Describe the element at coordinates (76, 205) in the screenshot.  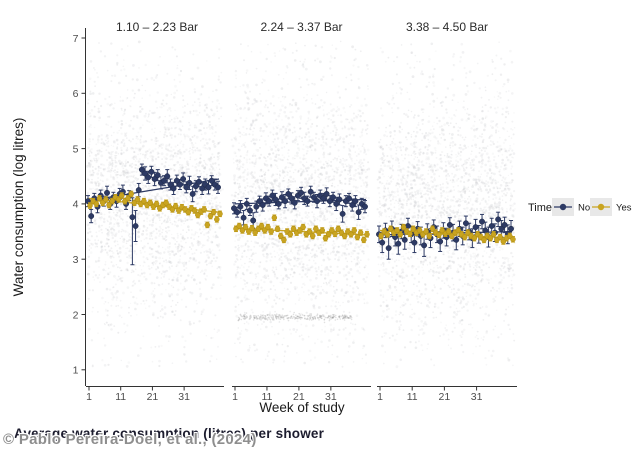
I see `y-tick-label: 4` at that location.